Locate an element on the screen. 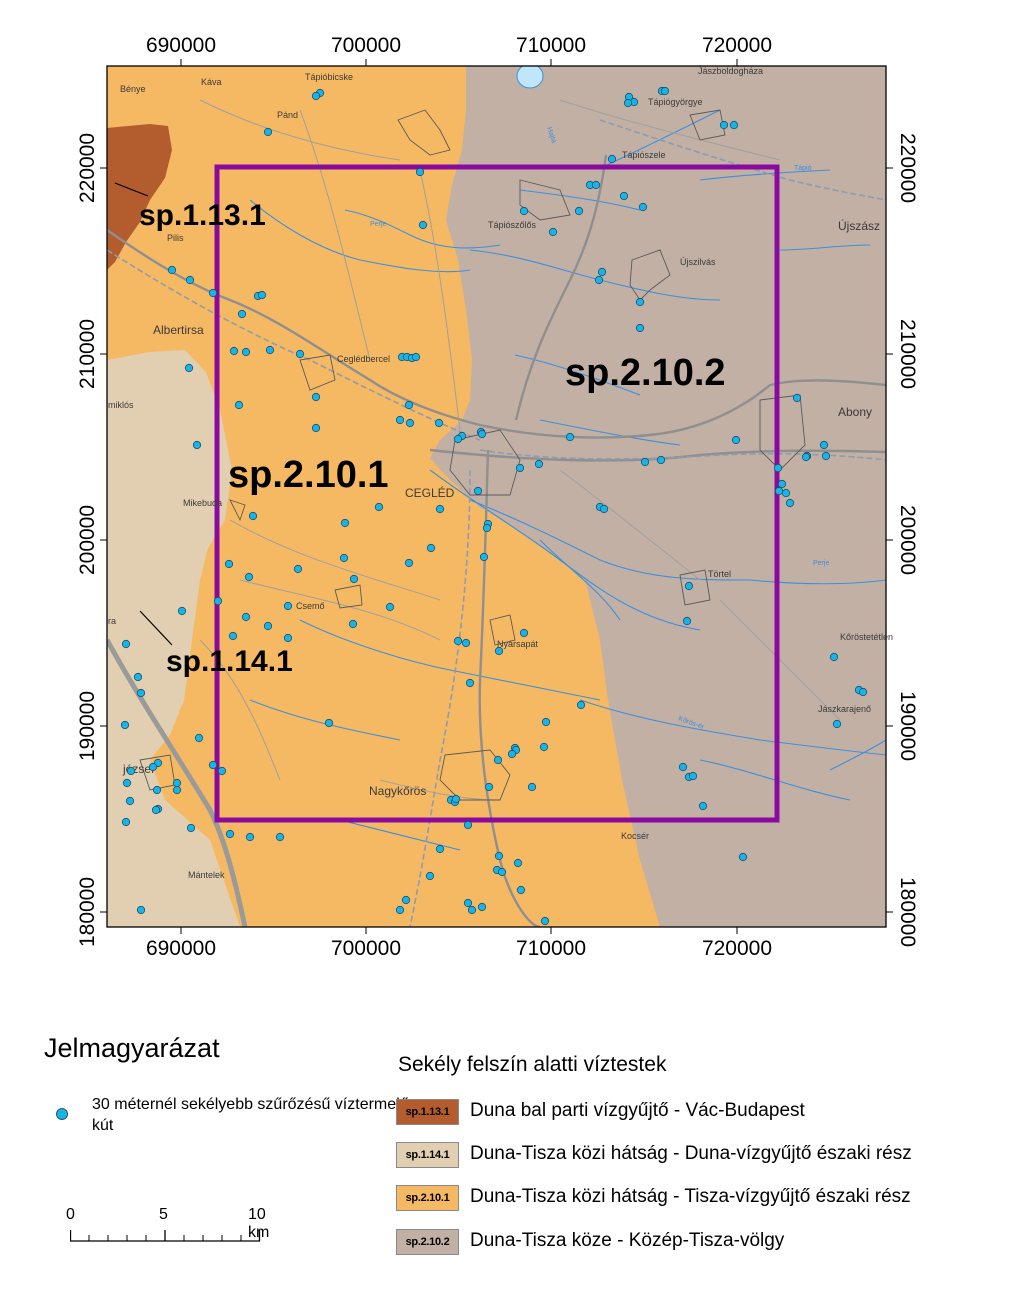 This screenshot has height=1298, width=1010. y-tick-right: 210000 is located at coordinates (907, 354).